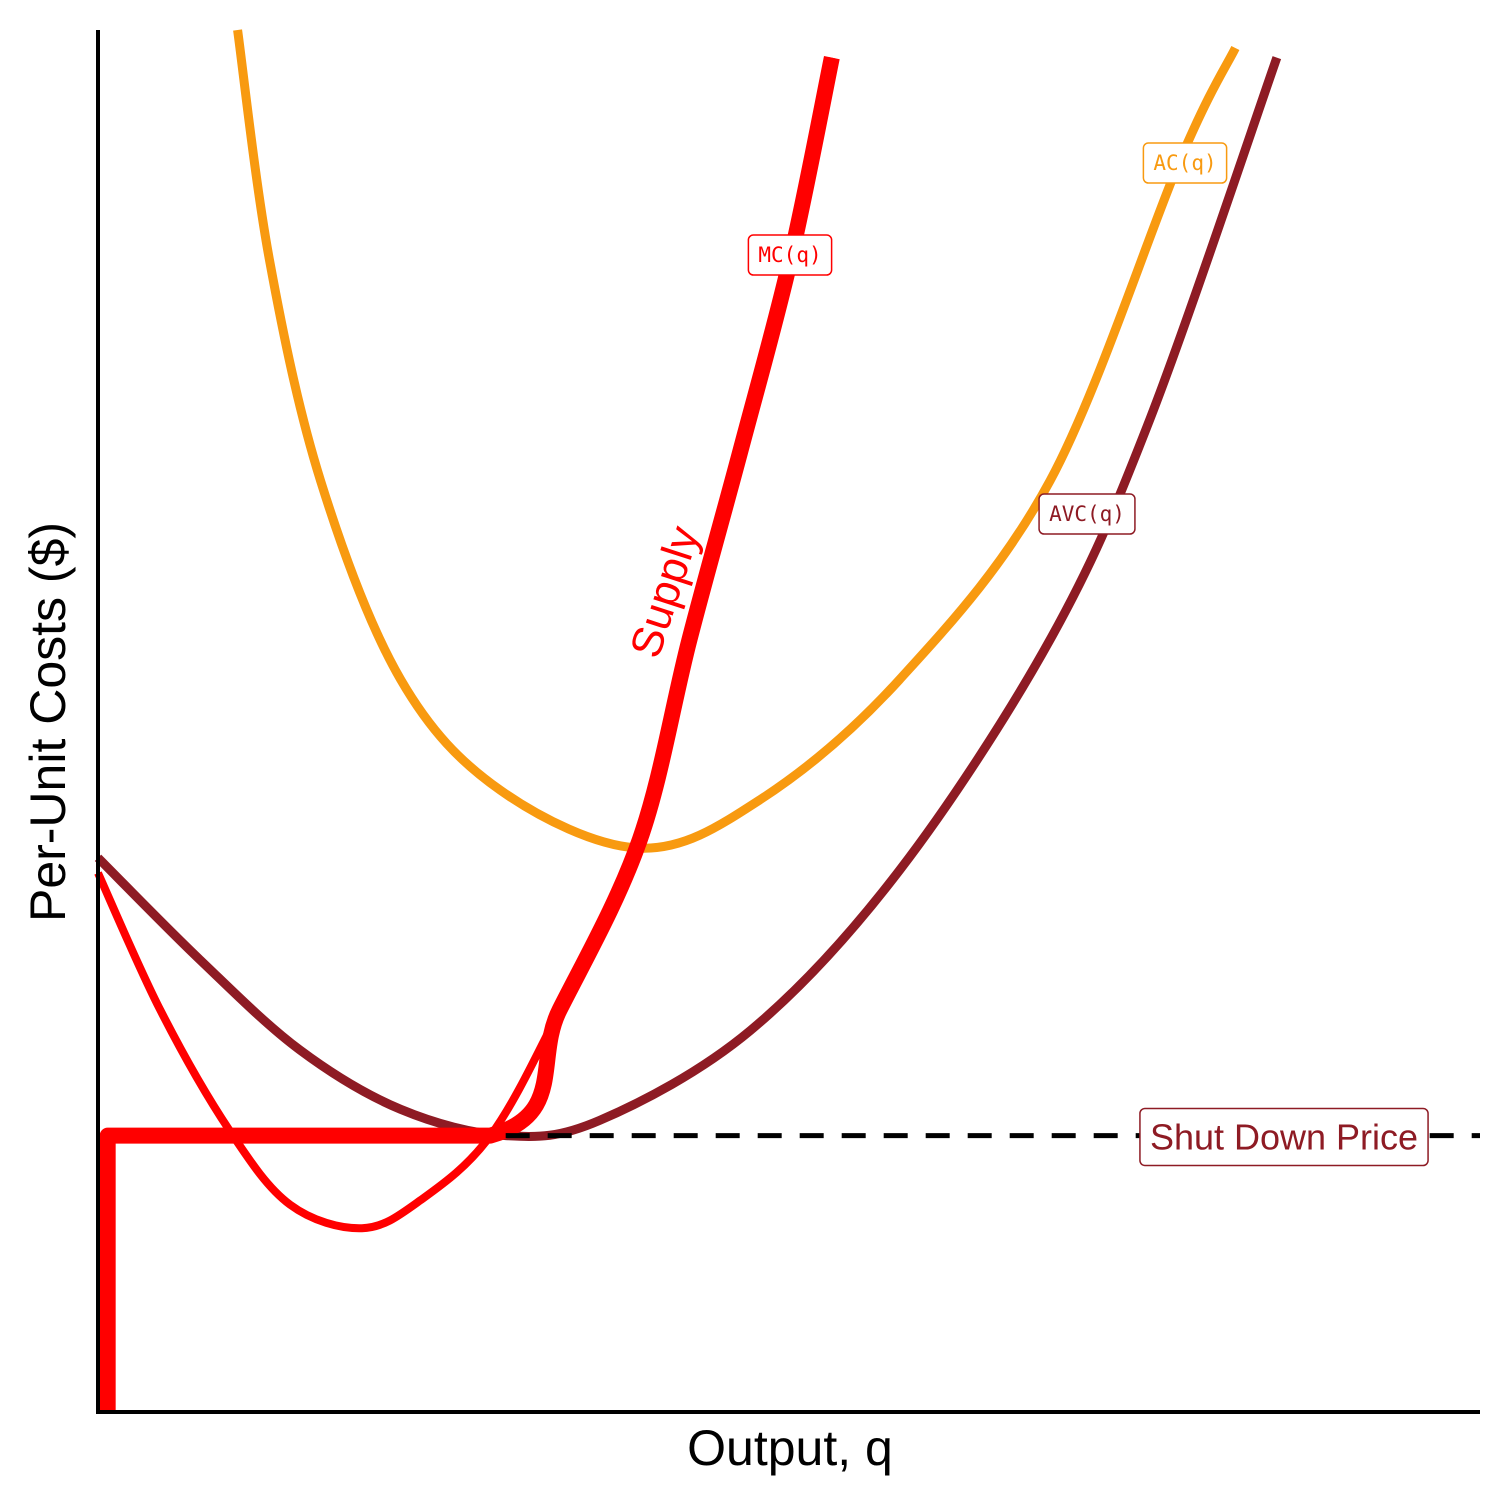 The height and width of the screenshot is (1512, 1512). Describe the element at coordinates (790, 1448) in the screenshot. I see `x-axis-label: Output, q` at that location.